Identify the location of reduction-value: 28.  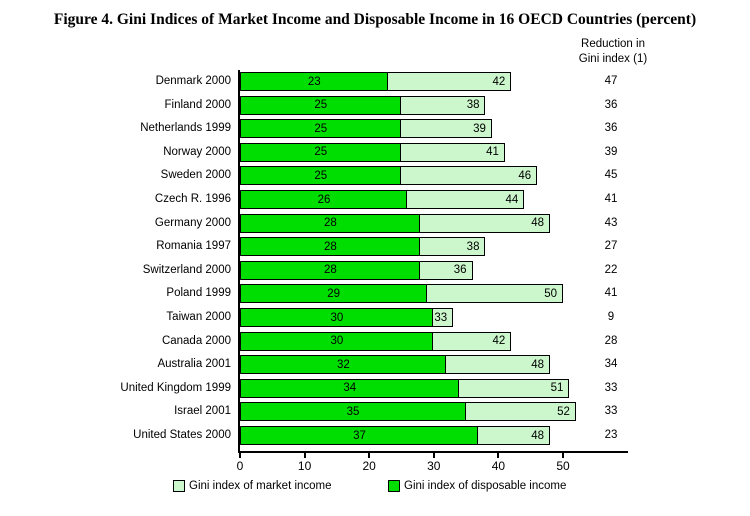
(611, 340).